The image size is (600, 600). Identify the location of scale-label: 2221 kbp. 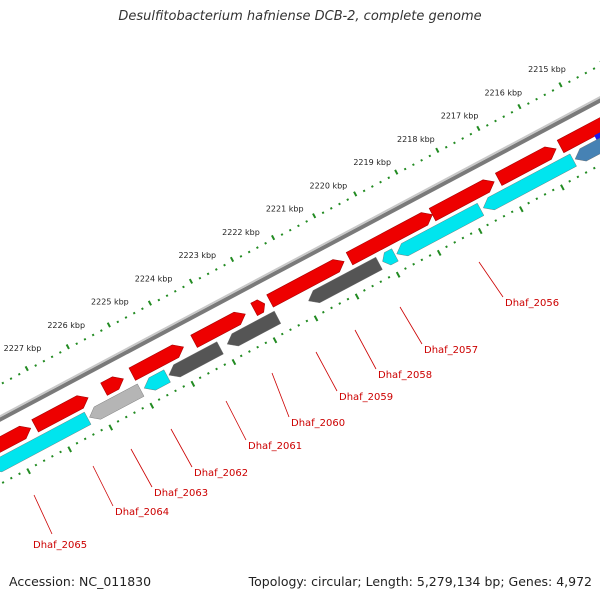
(285, 209).